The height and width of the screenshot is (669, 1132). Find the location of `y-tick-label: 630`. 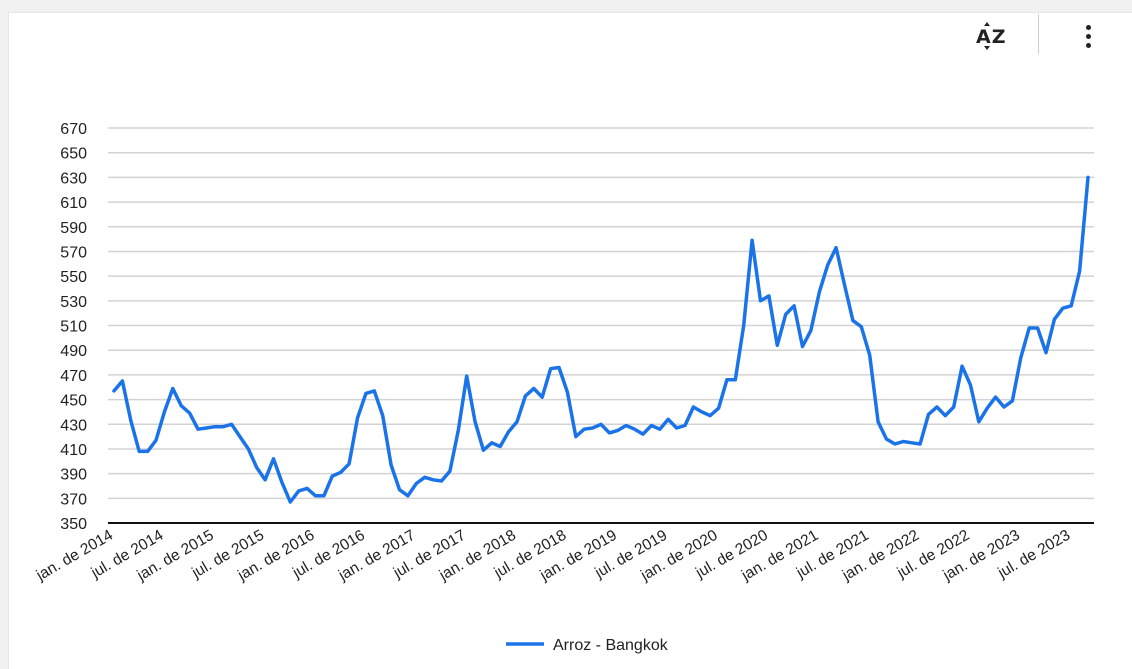

y-tick-label: 630 is located at coordinates (73, 178).